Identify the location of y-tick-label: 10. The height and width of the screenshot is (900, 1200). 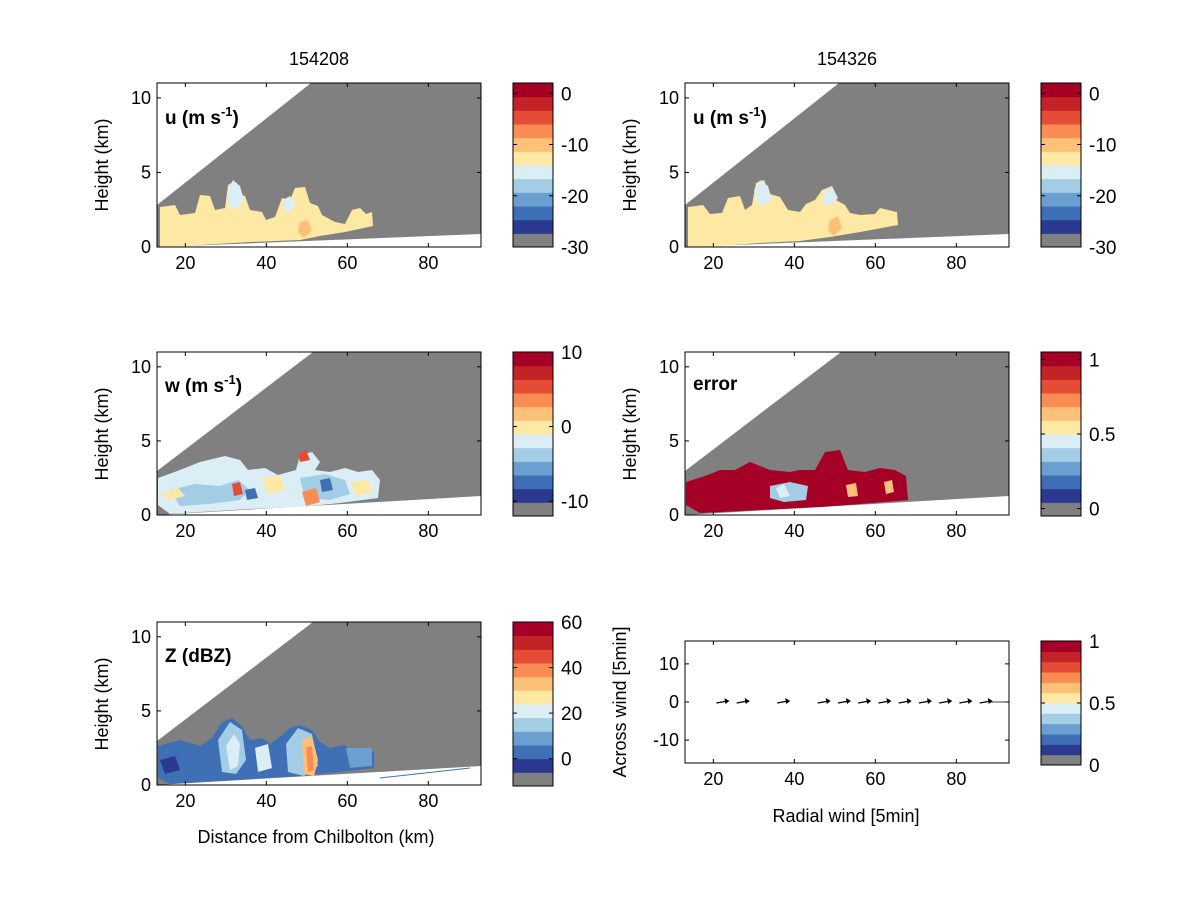
(669, 664).